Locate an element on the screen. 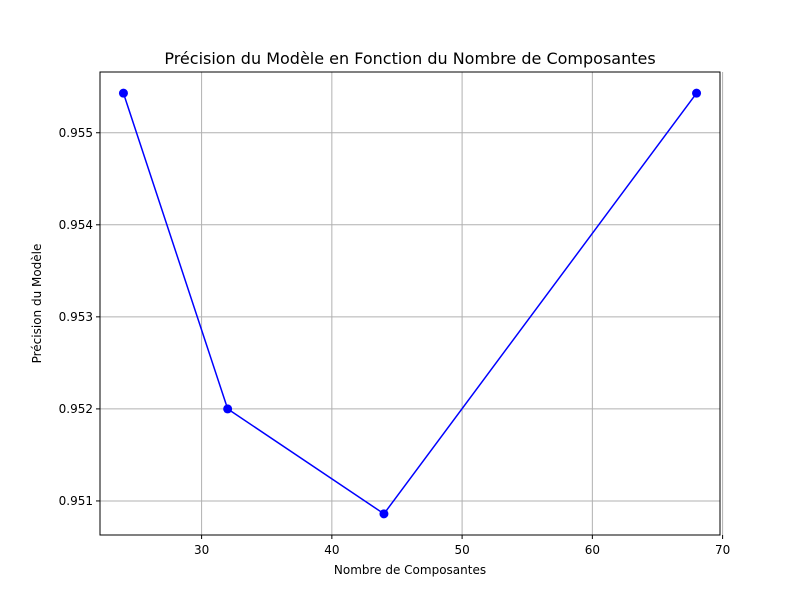 This screenshot has width=800, height=600. y-tick-label: 0.953 is located at coordinates (76, 317).